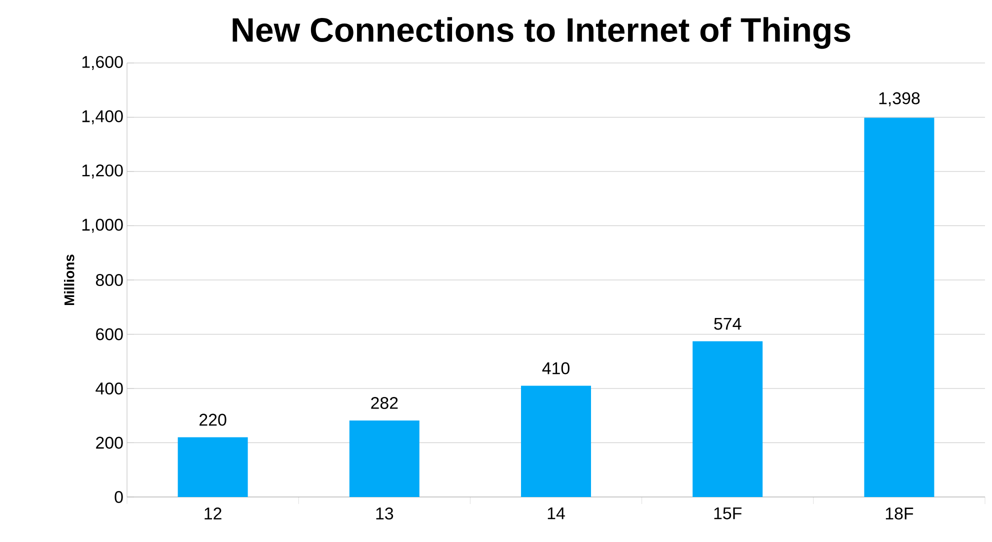  Describe the element at coordinates (102, 117) in the screenshot. I see `y-tick-label: 1,400` at that location.